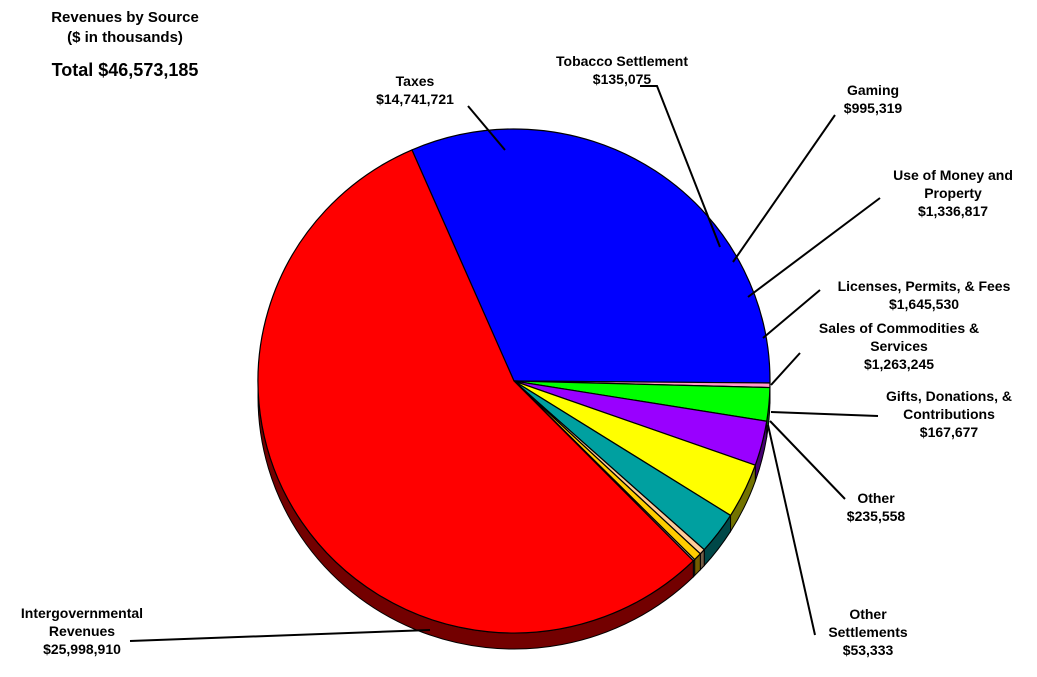 The height and width of the screenshot is (677, 1037). Describe the element at coordinates (784, 188) in the screenshot. I see `leader-line-gaming` at that location.